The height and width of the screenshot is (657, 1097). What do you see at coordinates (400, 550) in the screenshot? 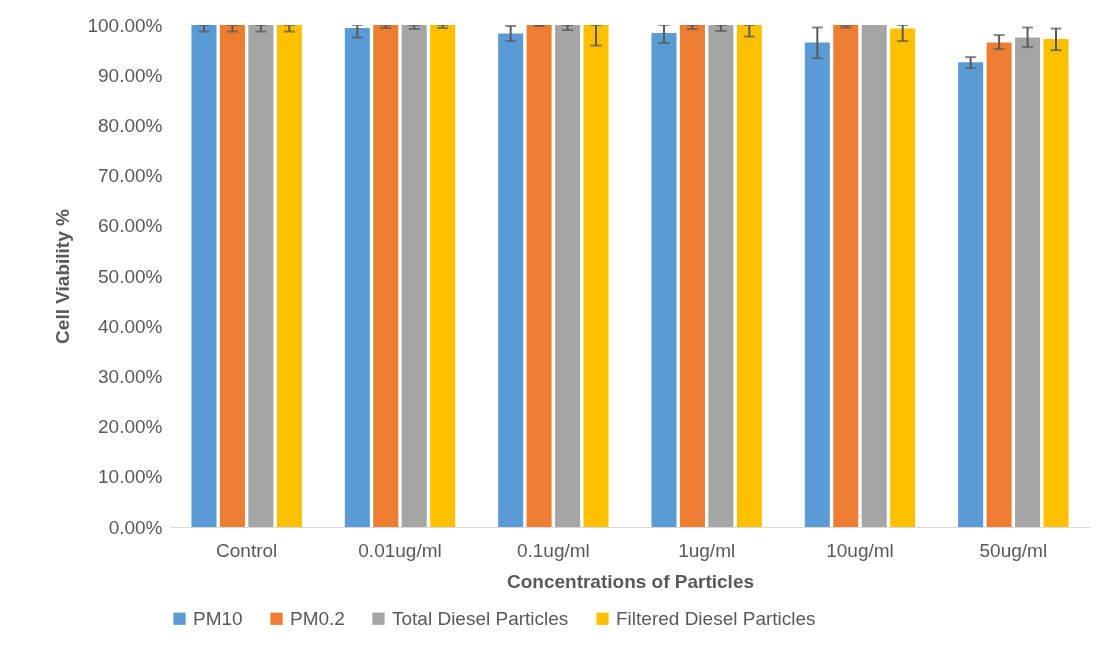
I see `x-tick-label: 0.01ug/ml` at bounding box center [400, 550].